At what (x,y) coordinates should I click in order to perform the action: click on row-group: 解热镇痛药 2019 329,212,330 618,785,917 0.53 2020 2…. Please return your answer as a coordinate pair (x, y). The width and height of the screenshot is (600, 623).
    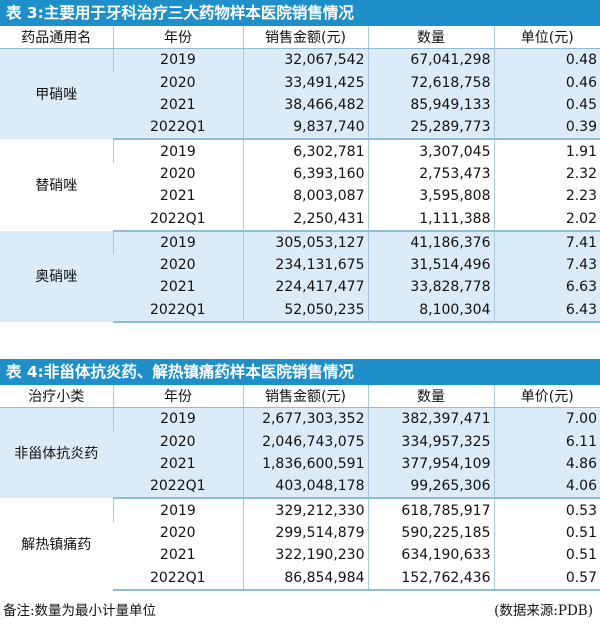
    Looking at the image, I should click on (300, 544).